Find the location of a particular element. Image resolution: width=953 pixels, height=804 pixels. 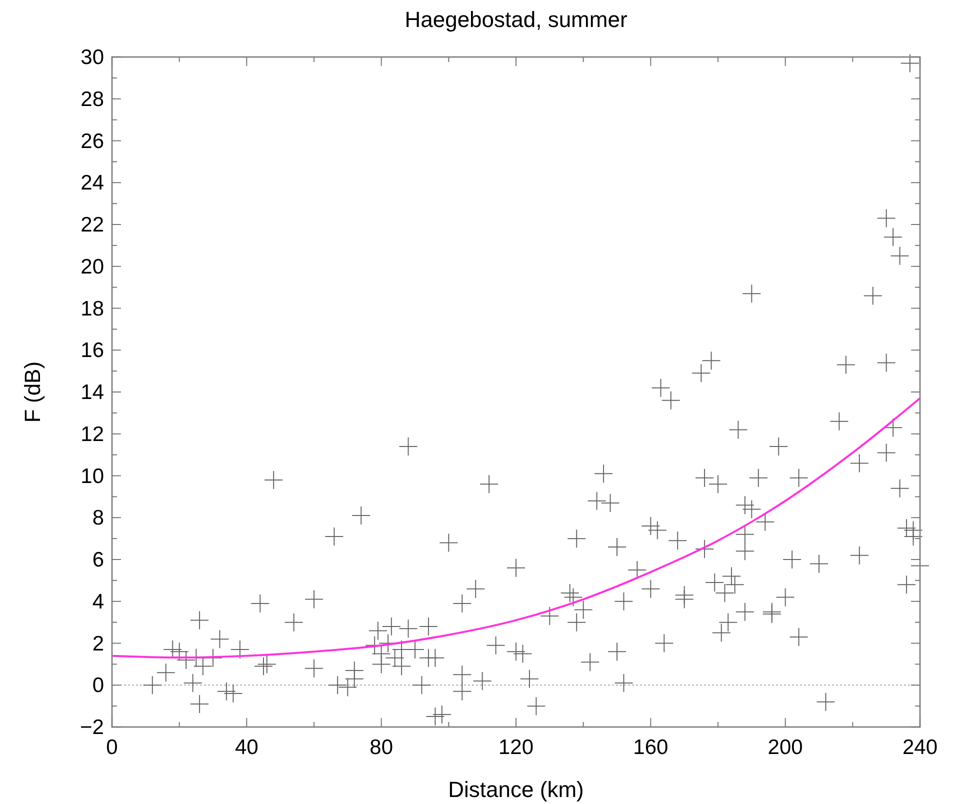

y-tick-label: 6 is located at coordinates (98, 560).